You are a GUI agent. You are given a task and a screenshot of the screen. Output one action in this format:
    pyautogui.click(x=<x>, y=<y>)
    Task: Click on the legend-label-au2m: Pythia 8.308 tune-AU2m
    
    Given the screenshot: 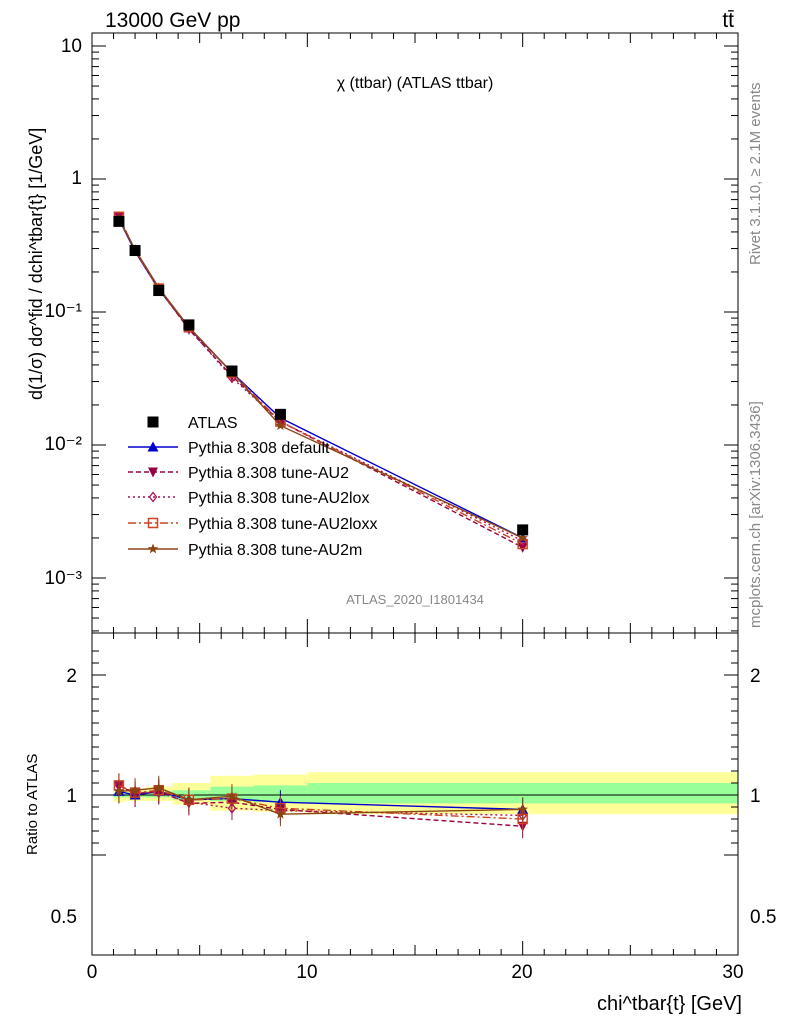 What is the action you would take?
    pyautogui.click(x=275, y=550)
    